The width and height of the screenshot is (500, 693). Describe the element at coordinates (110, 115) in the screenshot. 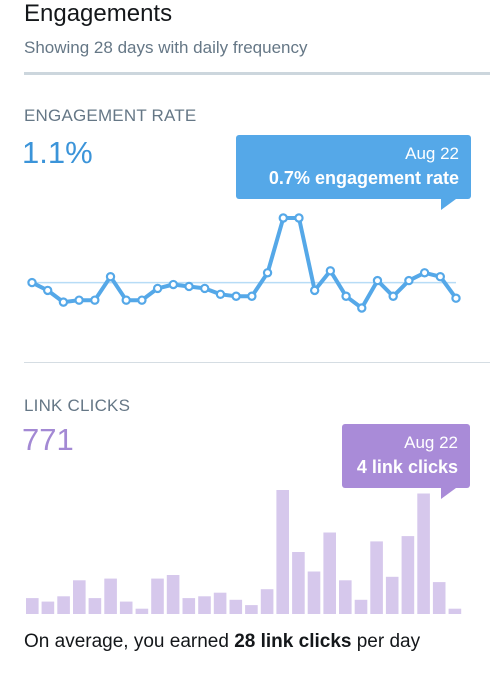

I see `engagement-rate-label: ENGAGEMENT RATE` at that location.